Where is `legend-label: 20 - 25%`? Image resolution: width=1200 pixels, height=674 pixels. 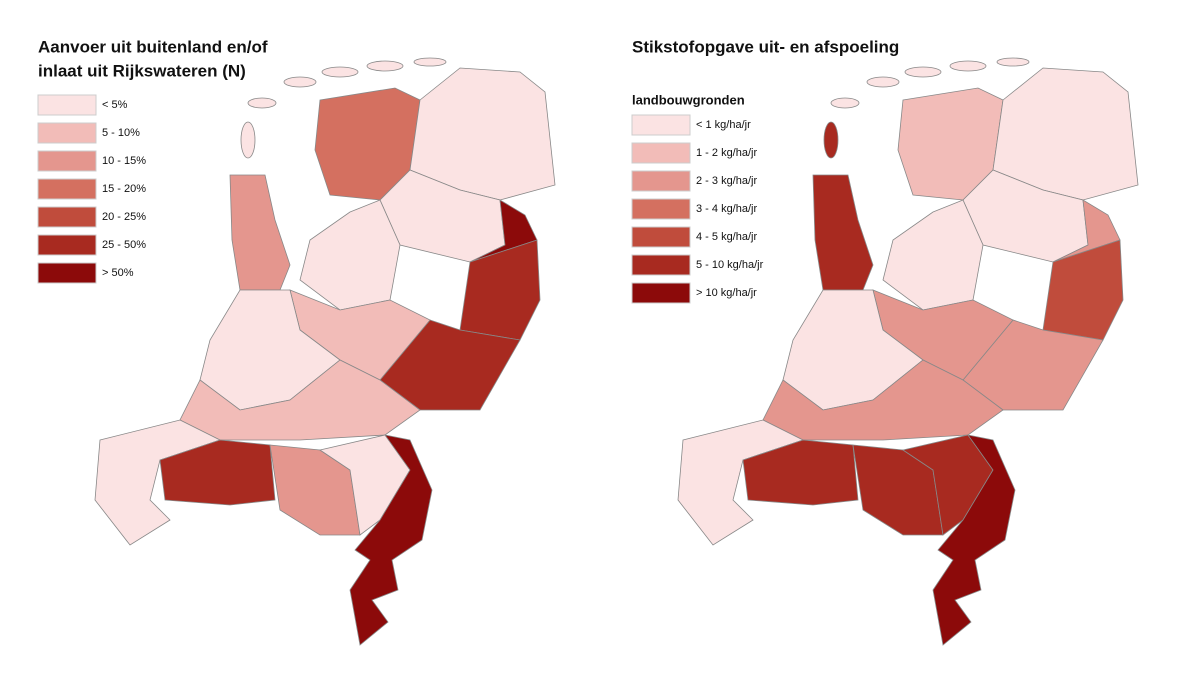
legend-label: 20 - 25% is located at coordinates (124, 217).